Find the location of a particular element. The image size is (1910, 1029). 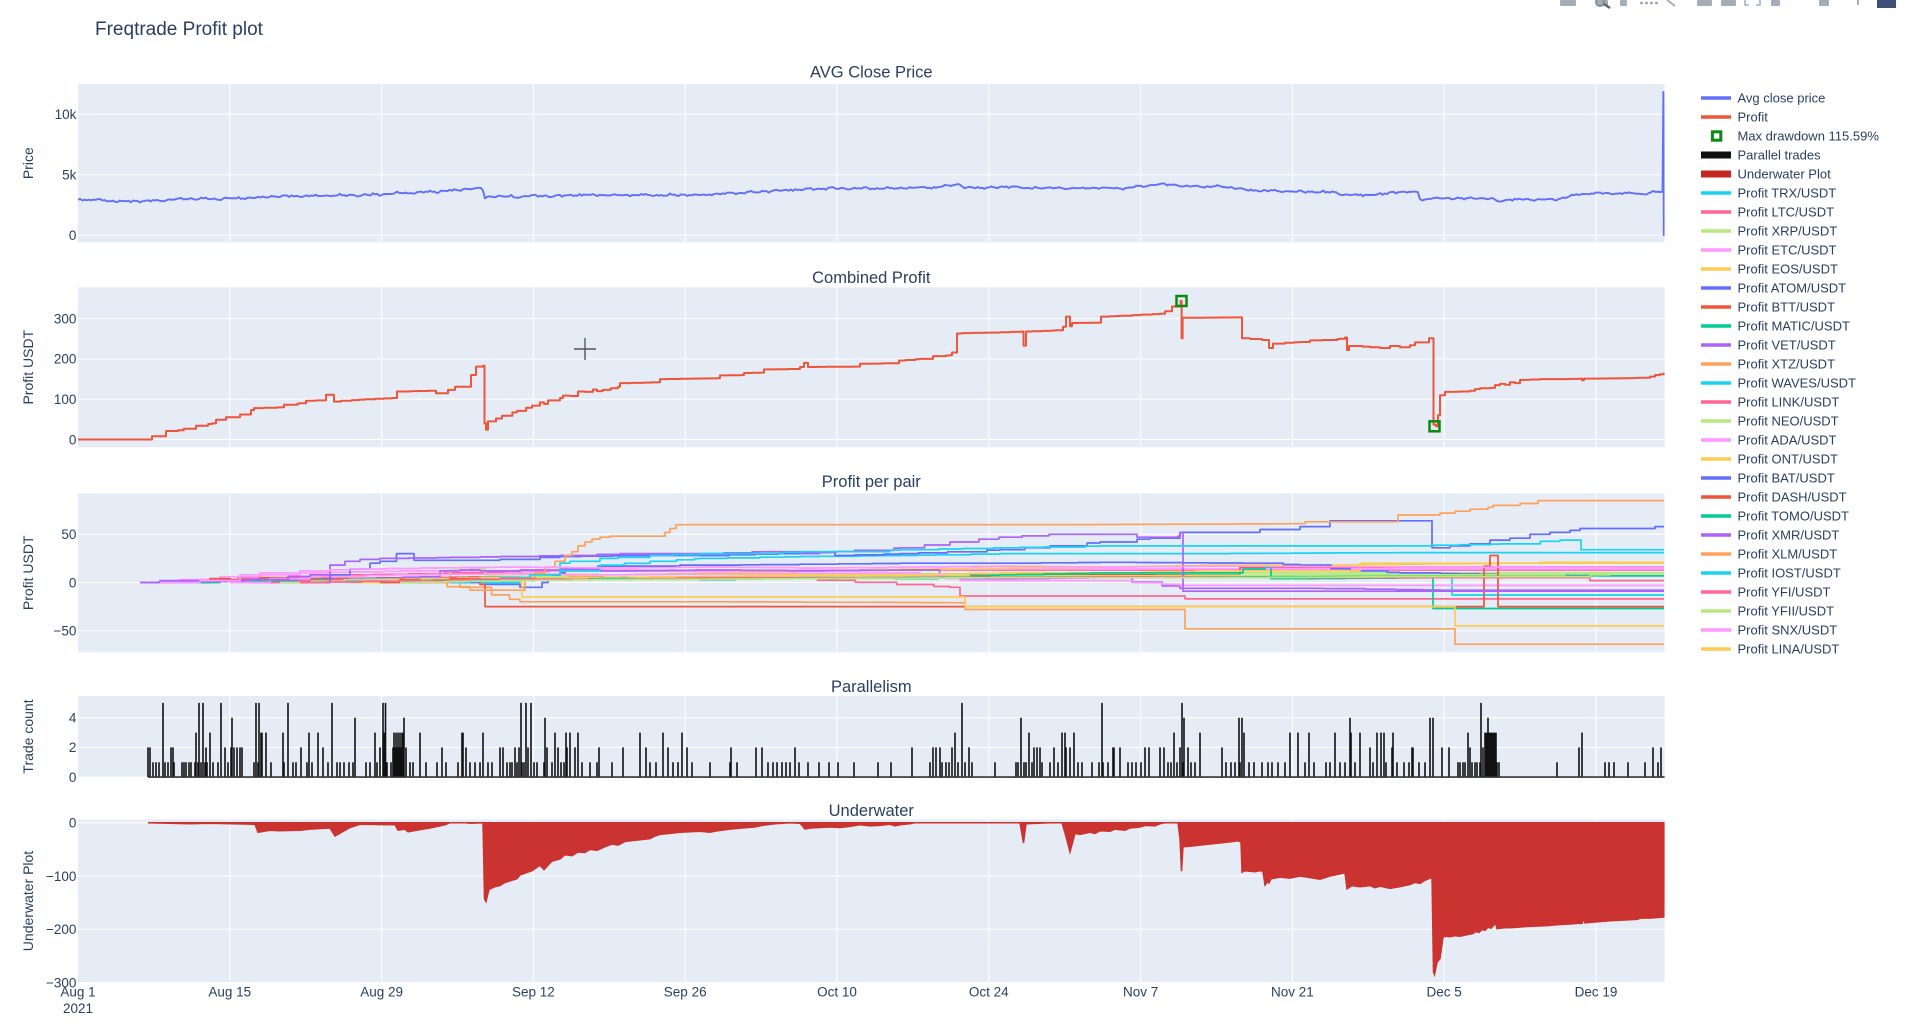

svg-text: Avg close price is located at coordinates (1782, 98).